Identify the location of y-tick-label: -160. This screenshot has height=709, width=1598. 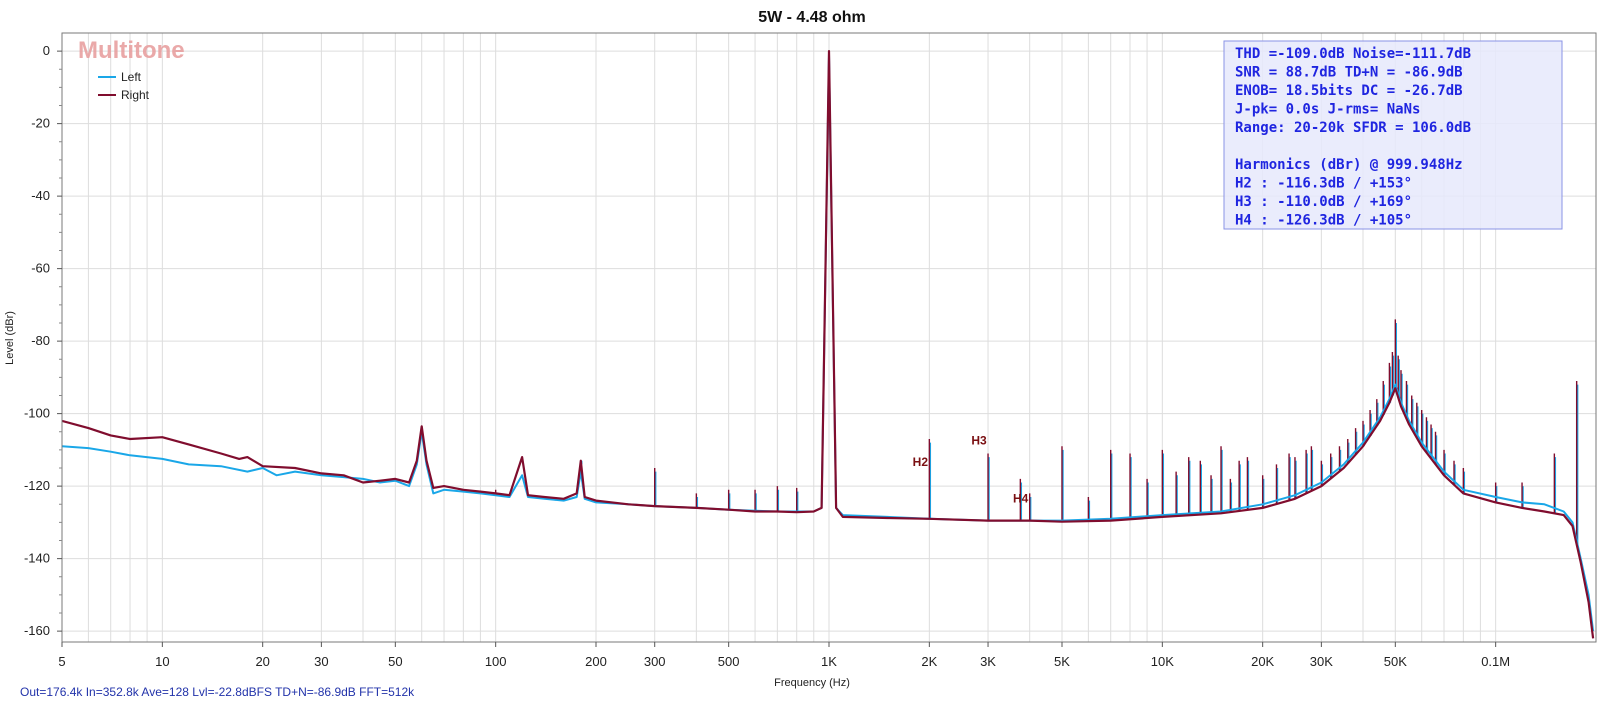
(37, 630).